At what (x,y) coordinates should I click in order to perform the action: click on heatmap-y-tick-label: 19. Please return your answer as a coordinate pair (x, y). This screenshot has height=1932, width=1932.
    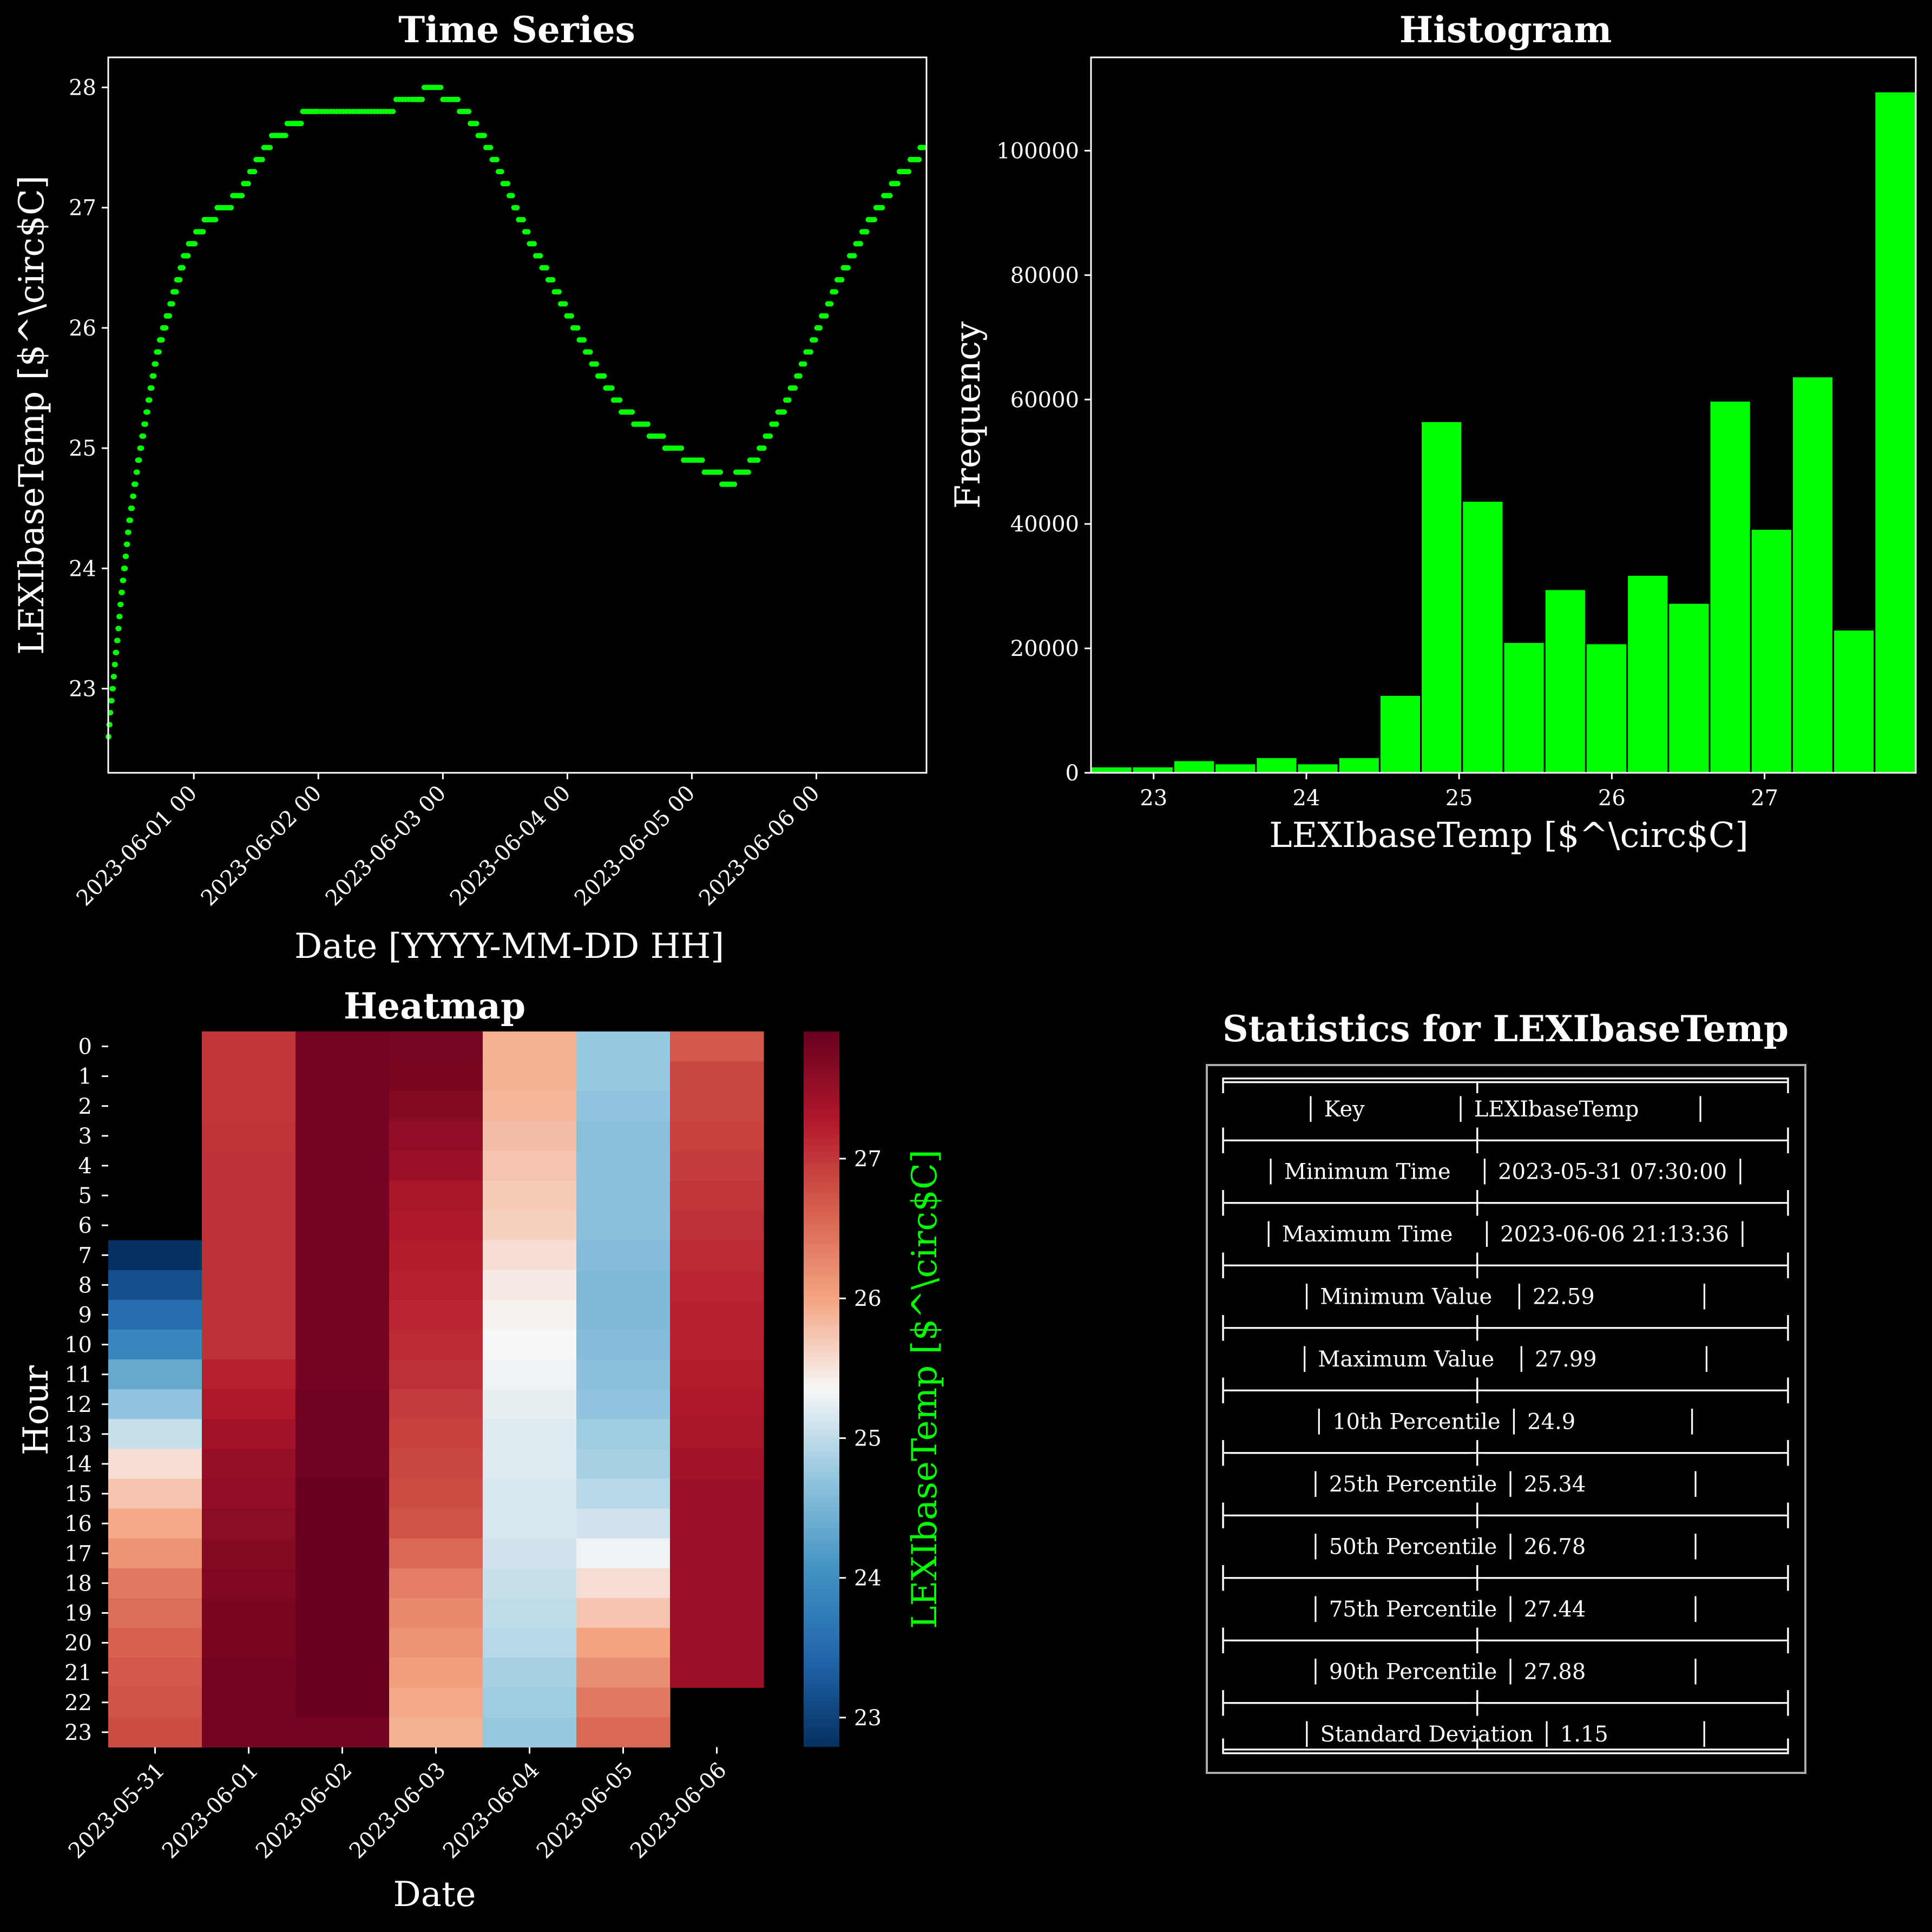
    Looking at the image, I should click on (78, 1613).